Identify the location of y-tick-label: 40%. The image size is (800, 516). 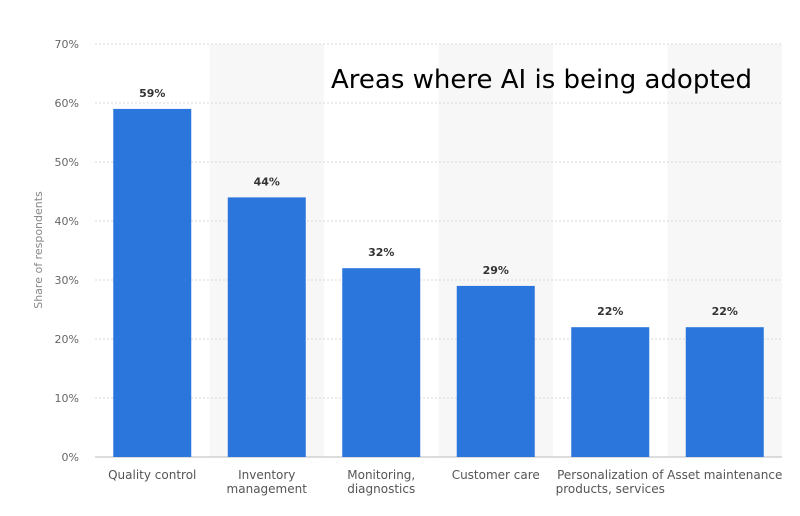
(67, 221).